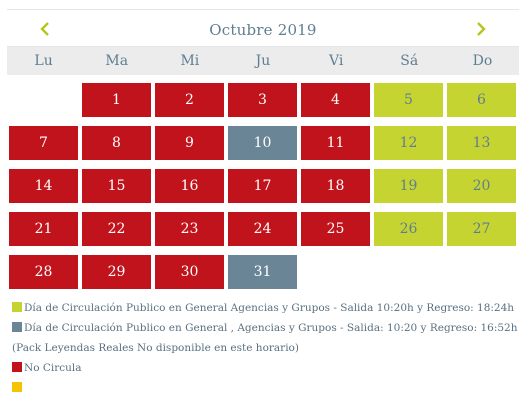  What do you see at coordinates (481, 29) in the screenshot?
I see `chevron-right-icon` at bounding box center [481, 29].